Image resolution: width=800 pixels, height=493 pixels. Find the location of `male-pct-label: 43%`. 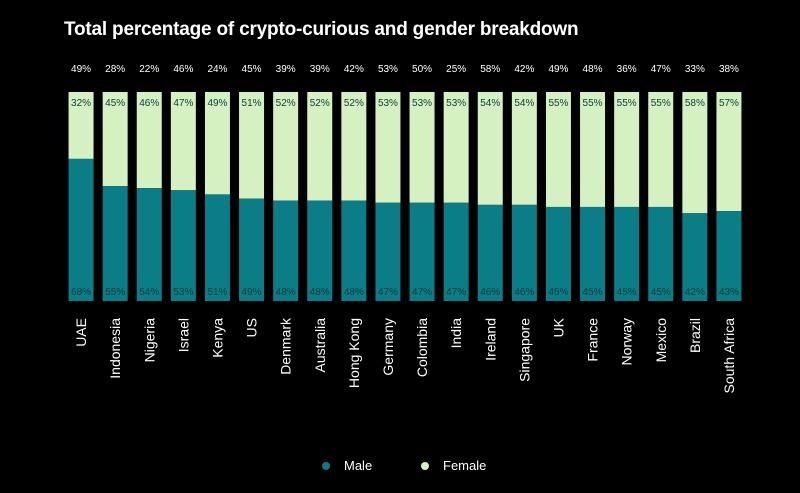

male-pct-label: 43% is located at coordinates (729, 292).